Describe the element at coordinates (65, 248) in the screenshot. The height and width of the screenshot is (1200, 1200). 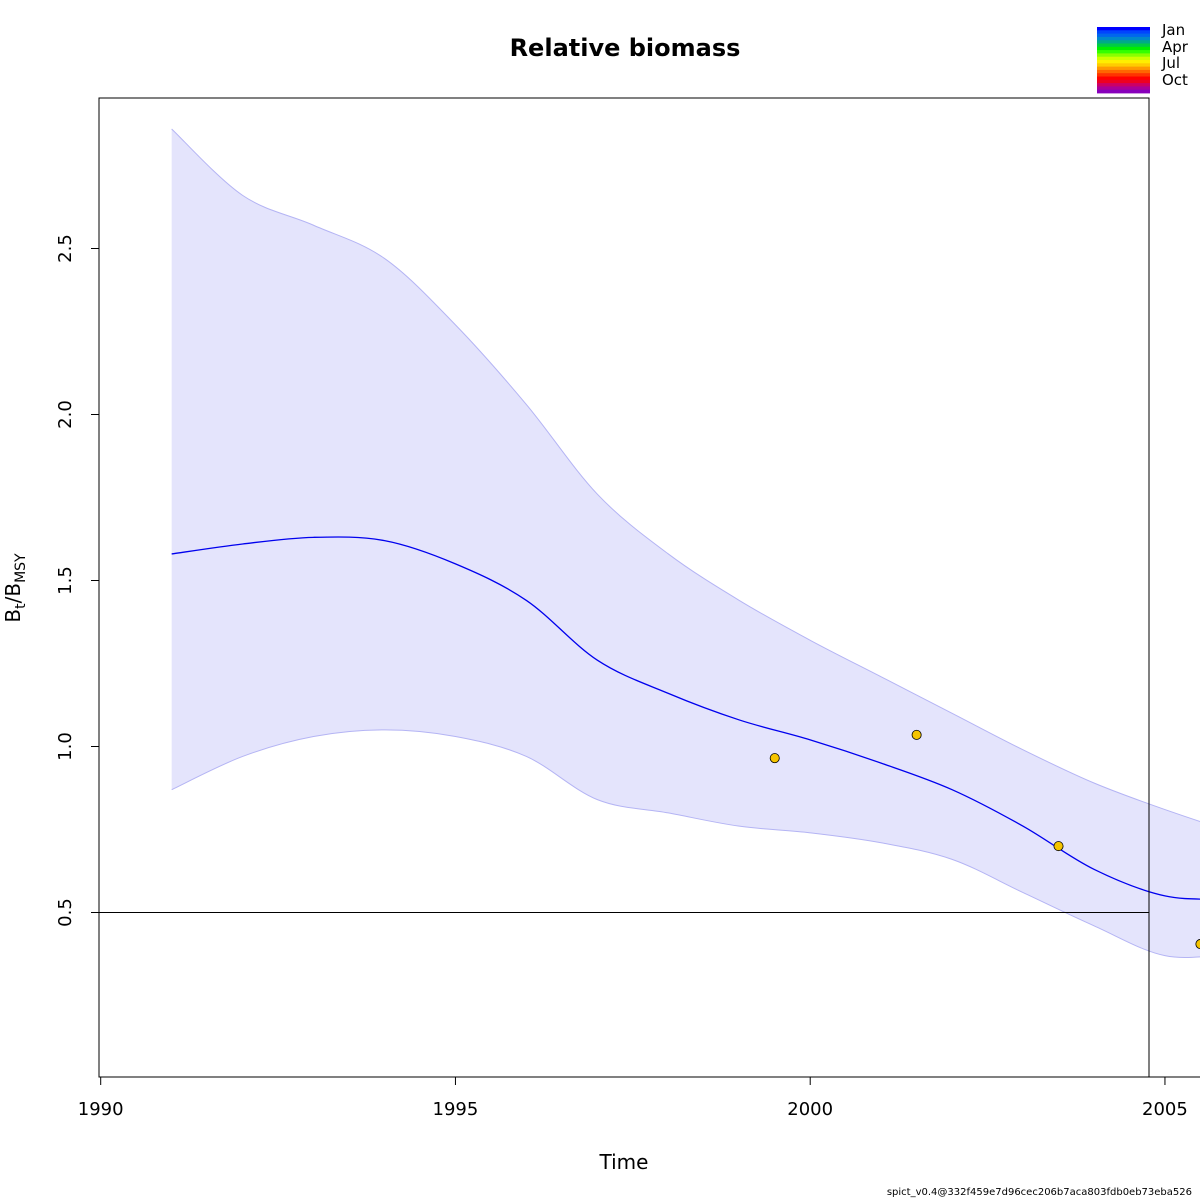
I see `y-tick-label: 2.5` at that location.